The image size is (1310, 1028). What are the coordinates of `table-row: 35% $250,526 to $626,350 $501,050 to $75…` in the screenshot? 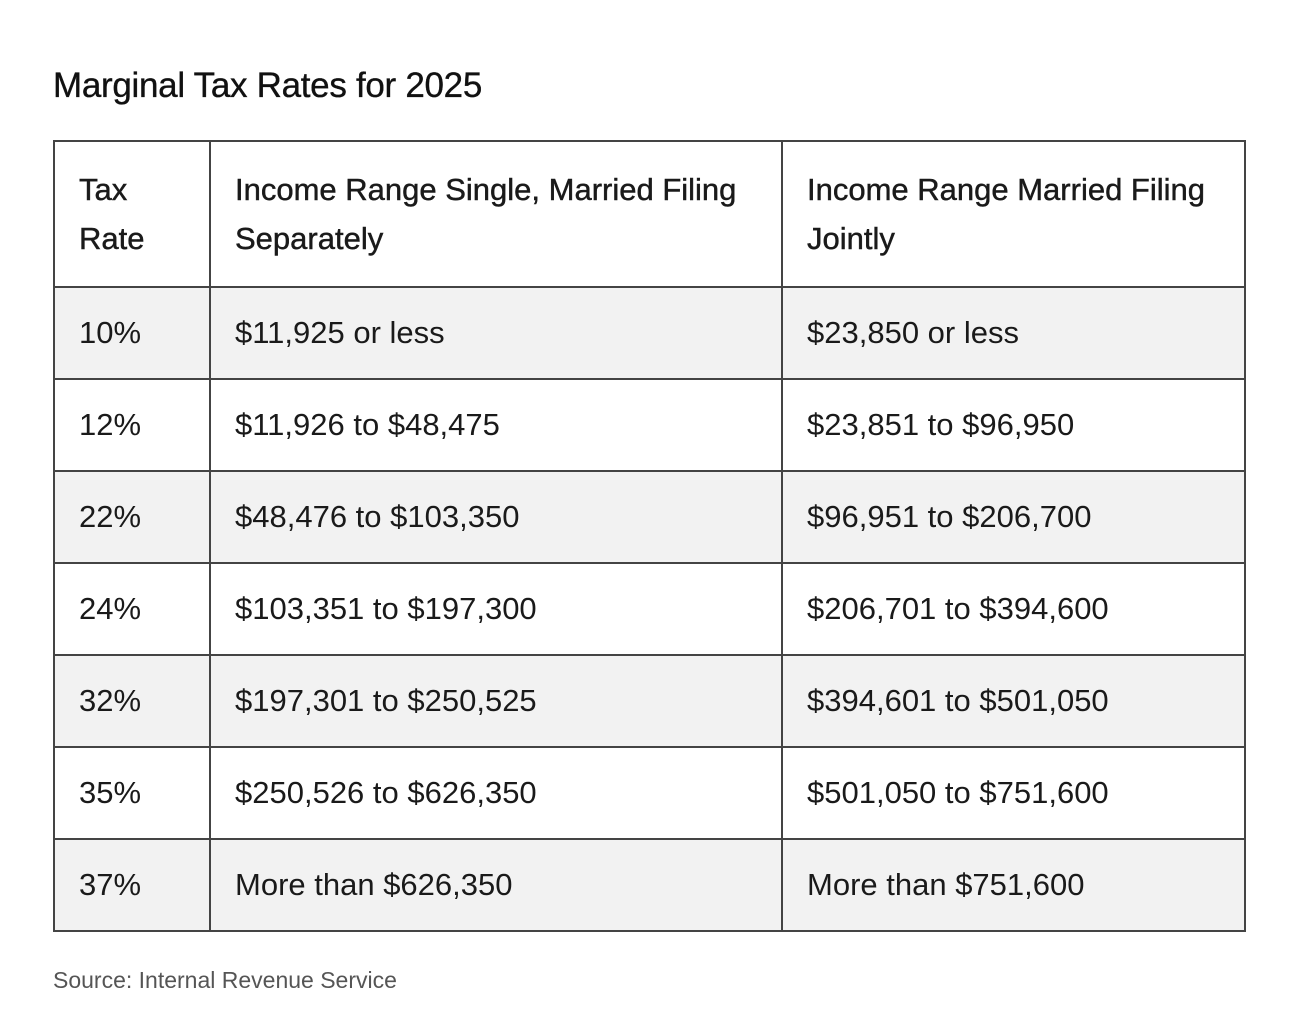 It's located at (649, 793).